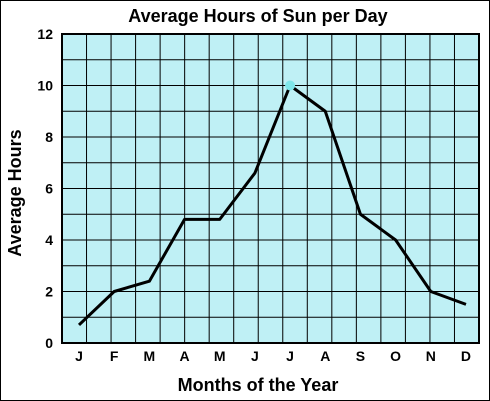  What do you see at coordinates (15, 192) in the screenshot?
I see `y-axis-label: Average Hours` at bounding box center [15, 192].